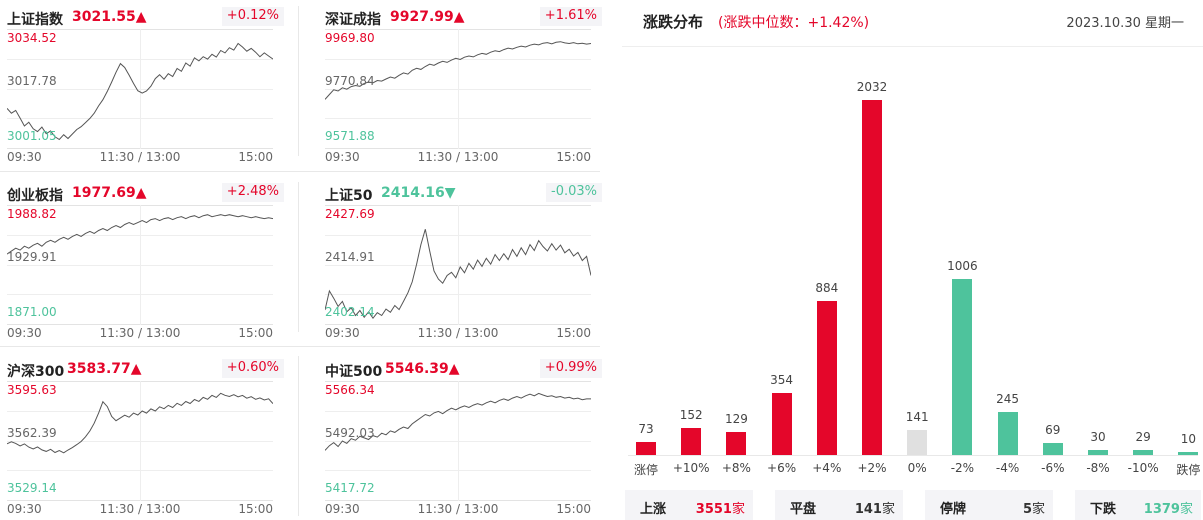 The image size is (1203, 520). Describe the element at coordinates (653, 509) in the screenshot. I see `summary-rise-label: 上涨` at that location.